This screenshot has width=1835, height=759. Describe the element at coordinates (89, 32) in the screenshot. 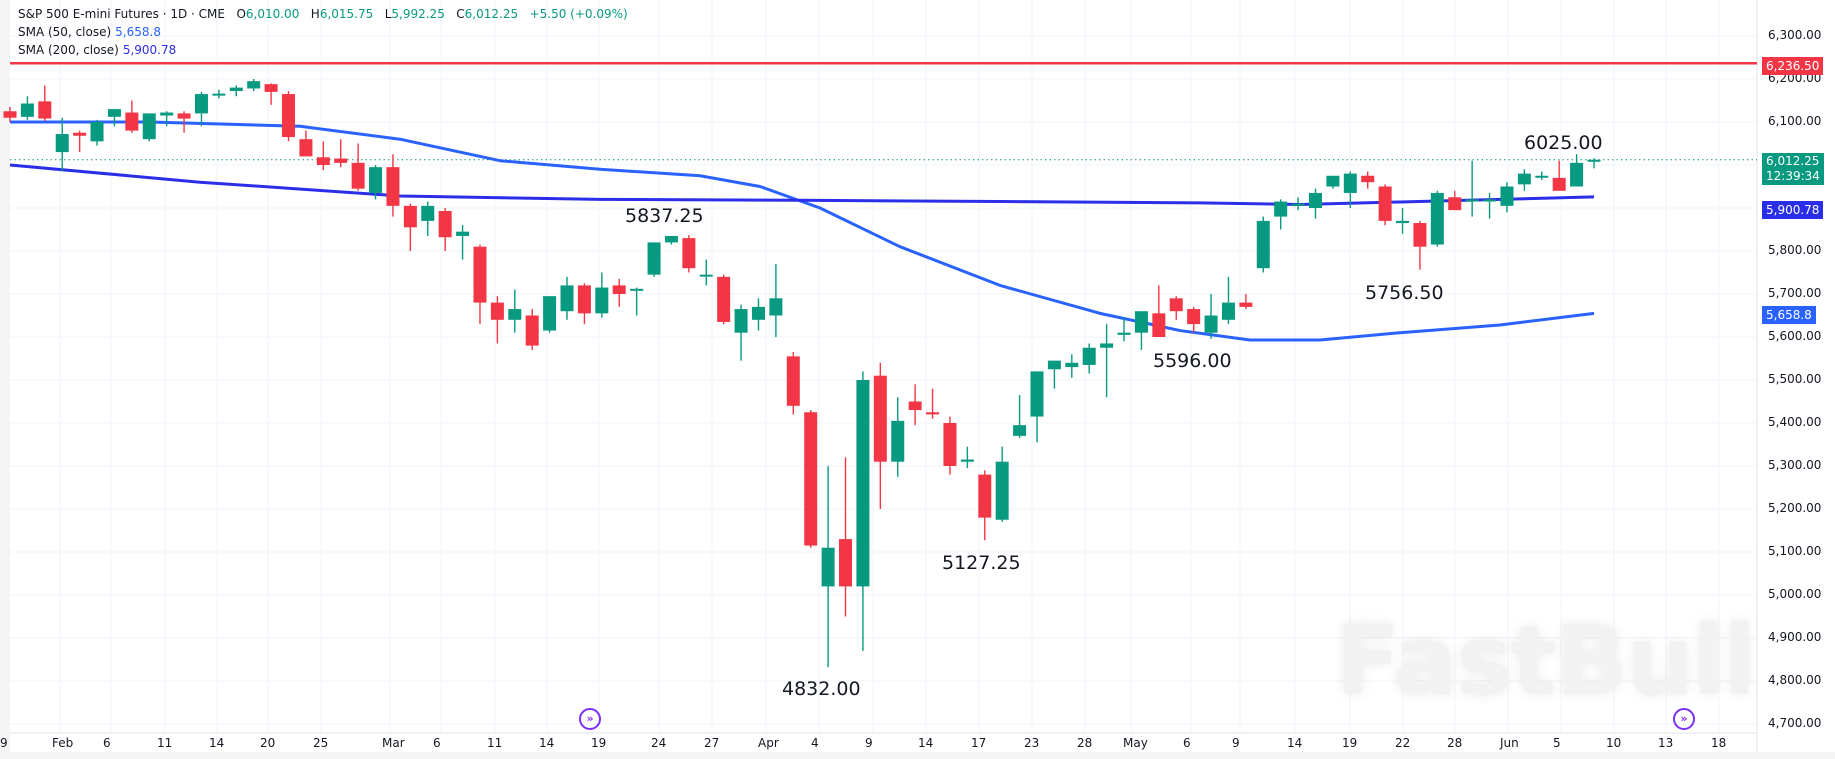

I see `sma50-legend: SMA (50, close) 5,658.8` at that location.